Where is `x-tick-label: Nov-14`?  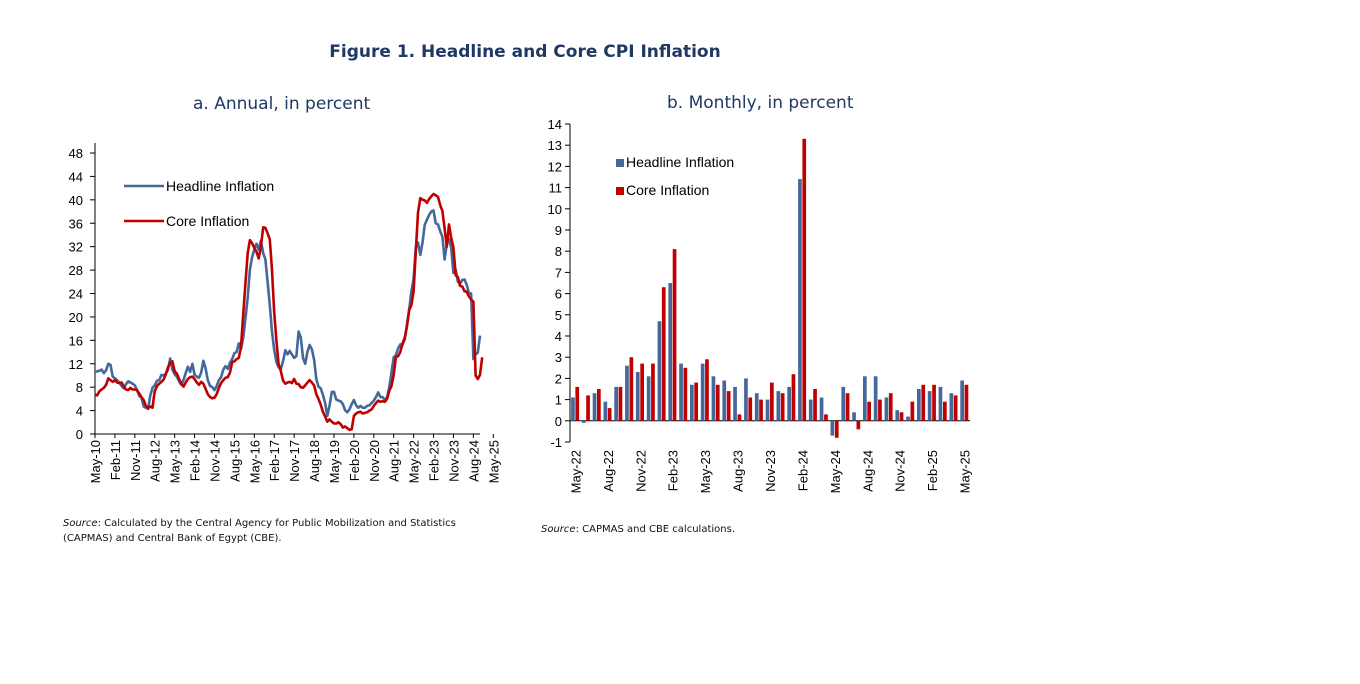
x-tick-label: Nov-14 is located at coordinates (214, 461).